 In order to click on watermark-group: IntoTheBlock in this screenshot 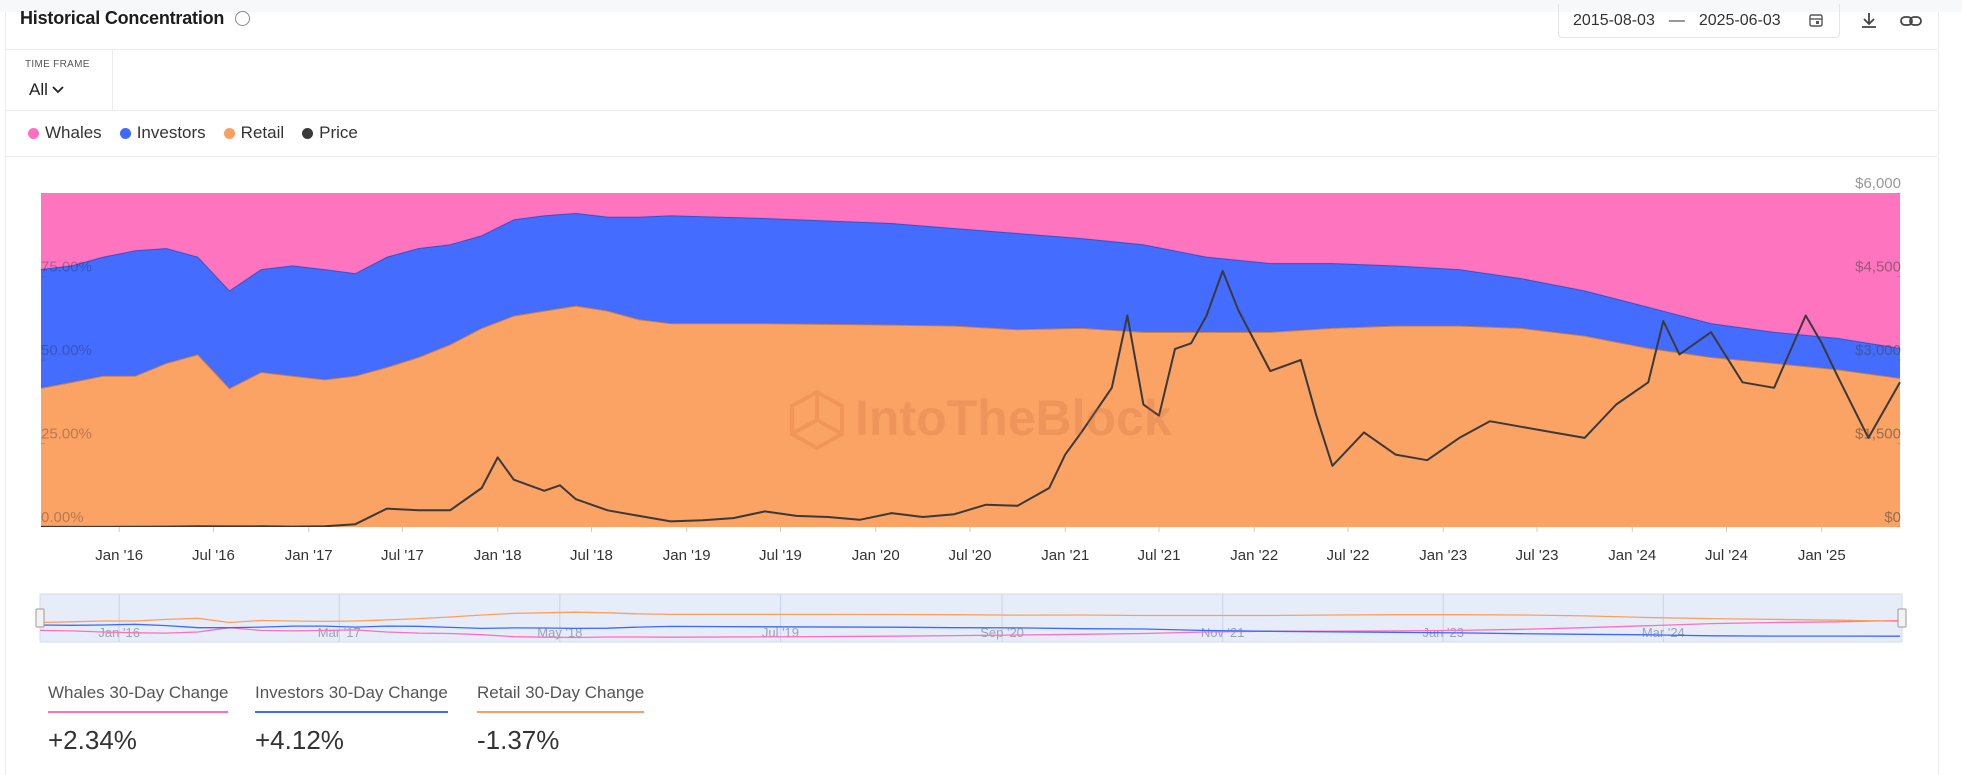, I will do `click(981, 420)`.